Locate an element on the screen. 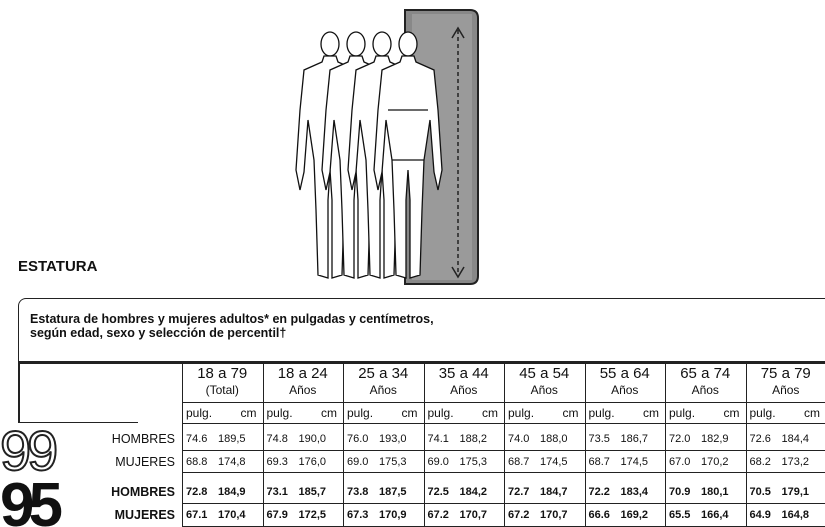  column-range: 35 a 44 is located at coordinates (463, 373).